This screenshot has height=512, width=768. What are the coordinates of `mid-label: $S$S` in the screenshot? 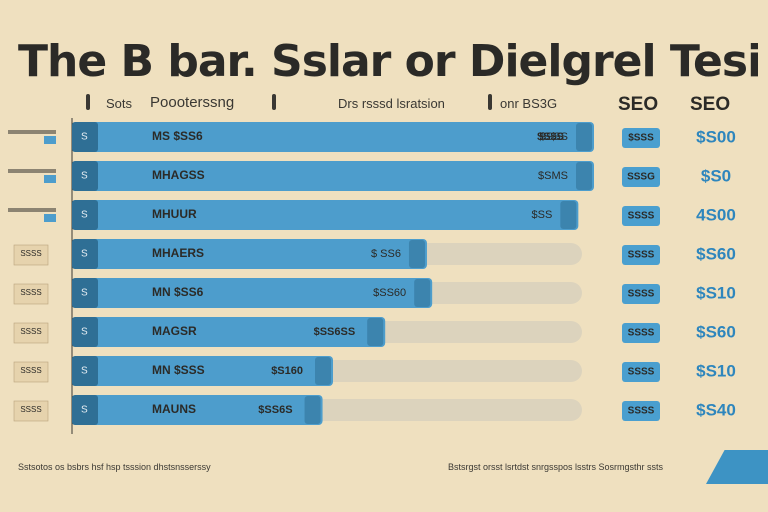 It's located at (550, 137).